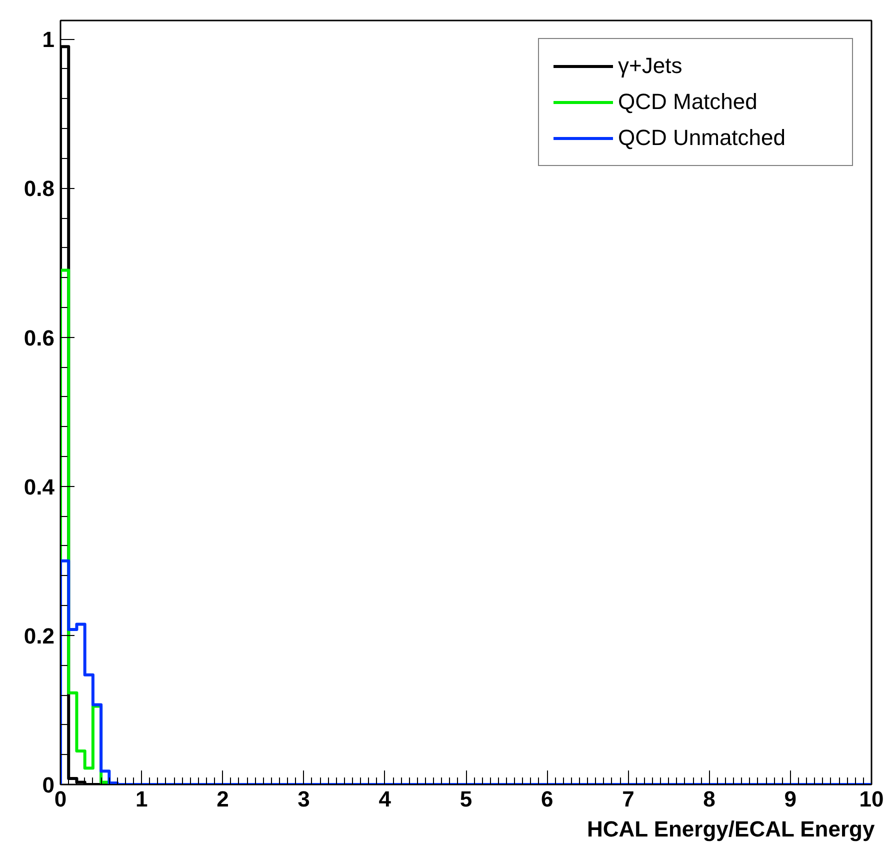  I want to click on y-tick-label: 0.8, so click(39, 189).